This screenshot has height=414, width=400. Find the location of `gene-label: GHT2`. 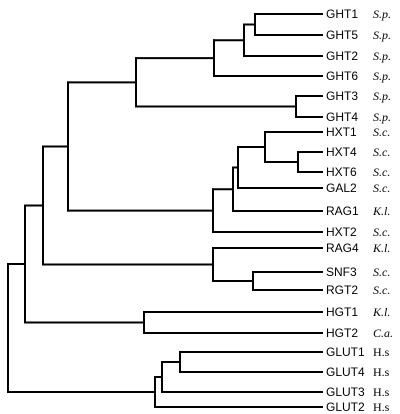

gene-label: GHT2 is located at coordinates (342, 56).